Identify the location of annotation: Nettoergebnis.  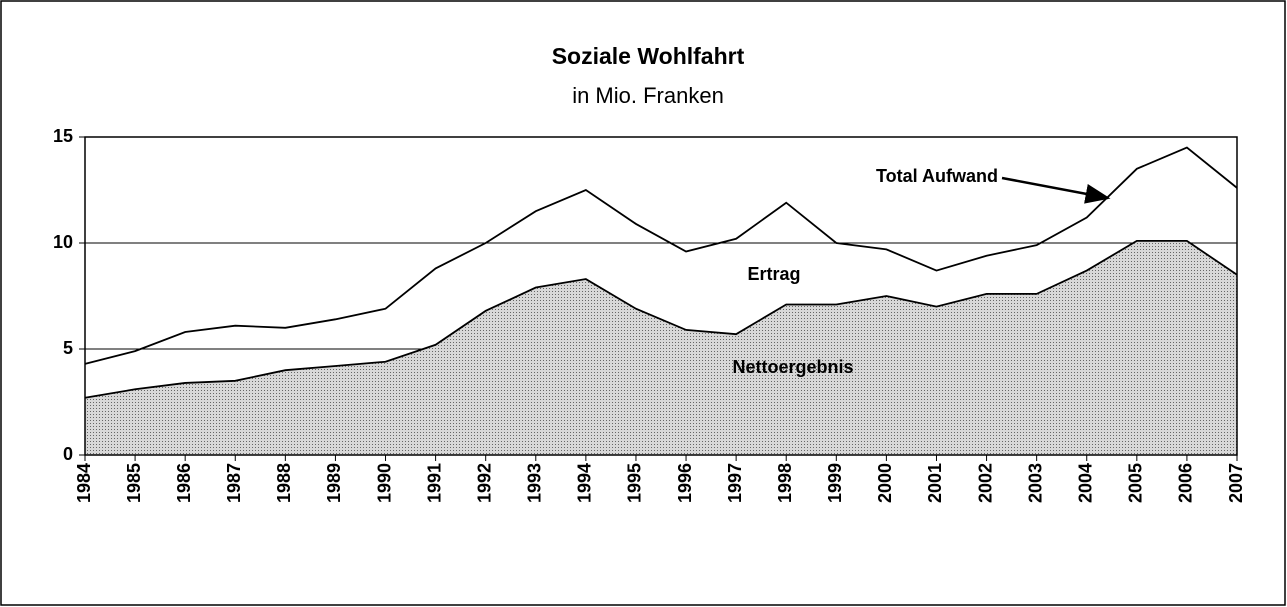
(792, 367).